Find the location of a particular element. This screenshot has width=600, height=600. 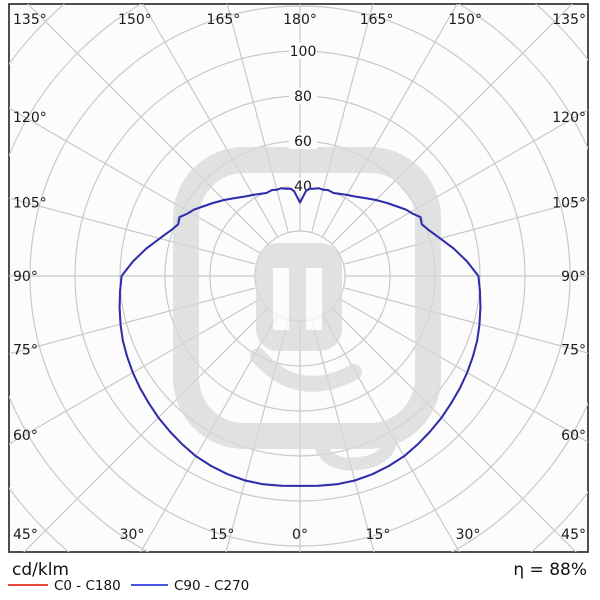

watermark-tail is located at coordinates (354, 446).